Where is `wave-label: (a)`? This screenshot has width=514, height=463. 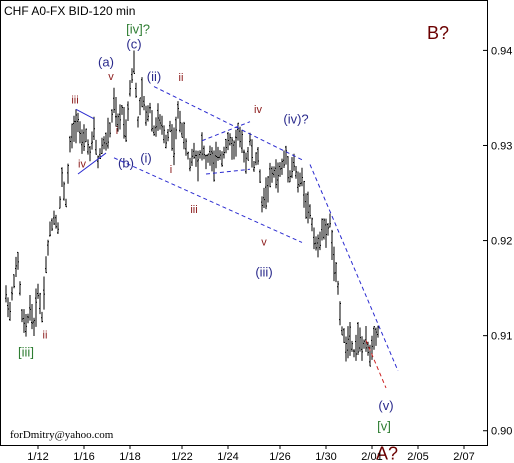 wave-label: (a) is located at coordinates (106, 62).